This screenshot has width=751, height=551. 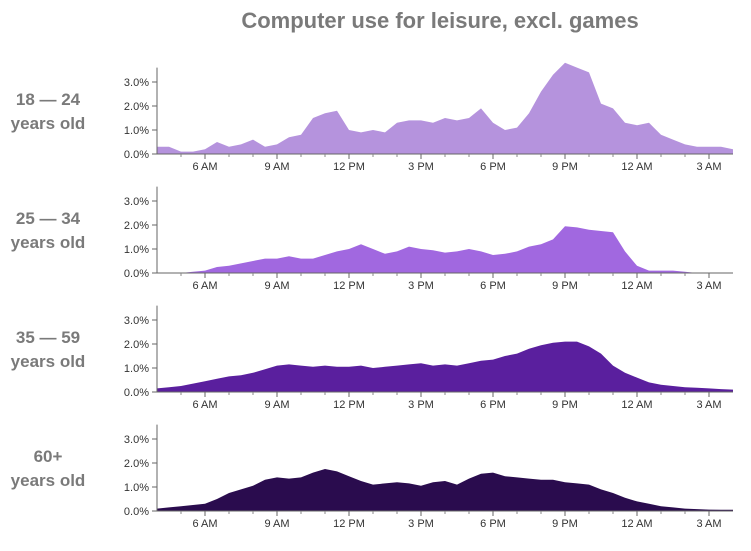 What do you see at coordinates (48, 218) in the screenshot?
I see `age-group-label-line1: 25 — 34` at bounding box center [48, 218].